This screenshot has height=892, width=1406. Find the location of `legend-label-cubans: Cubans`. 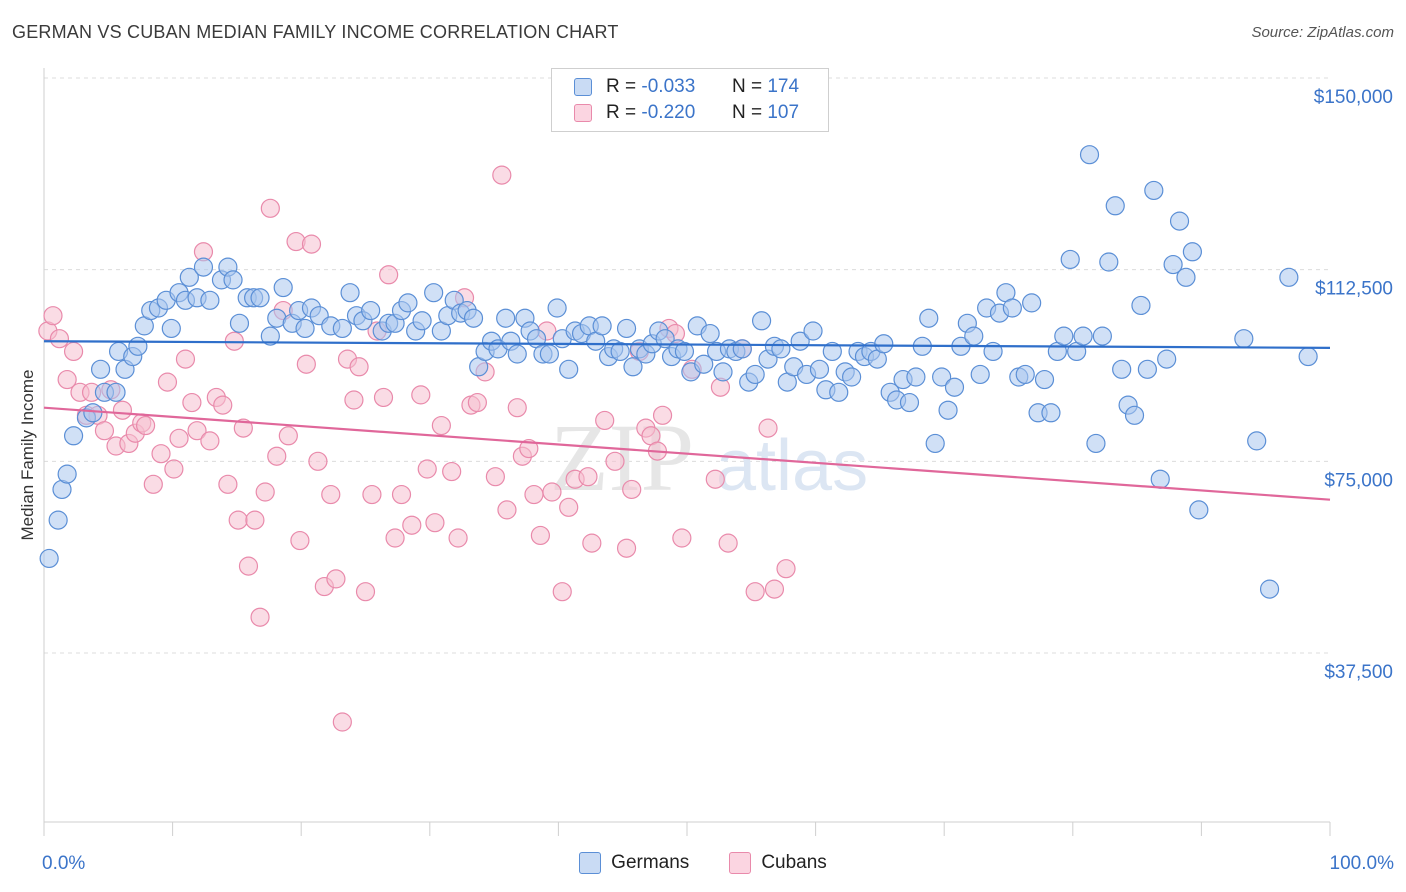

legend-label-cubans: Cubans is located at coordinates (794, 862).